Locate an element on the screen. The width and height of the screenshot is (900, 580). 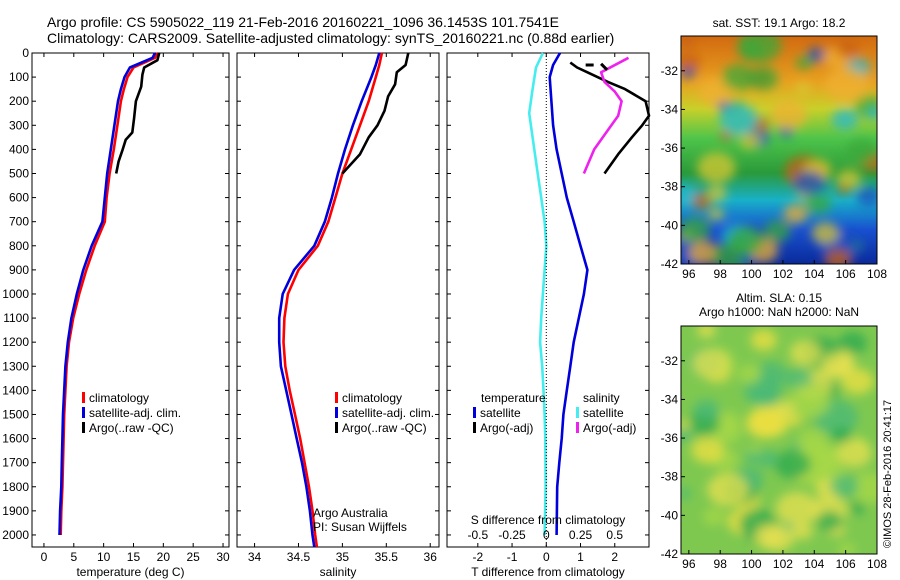
diff-salinity-tick-label: -0.25 is located at coordinates (512, 535).